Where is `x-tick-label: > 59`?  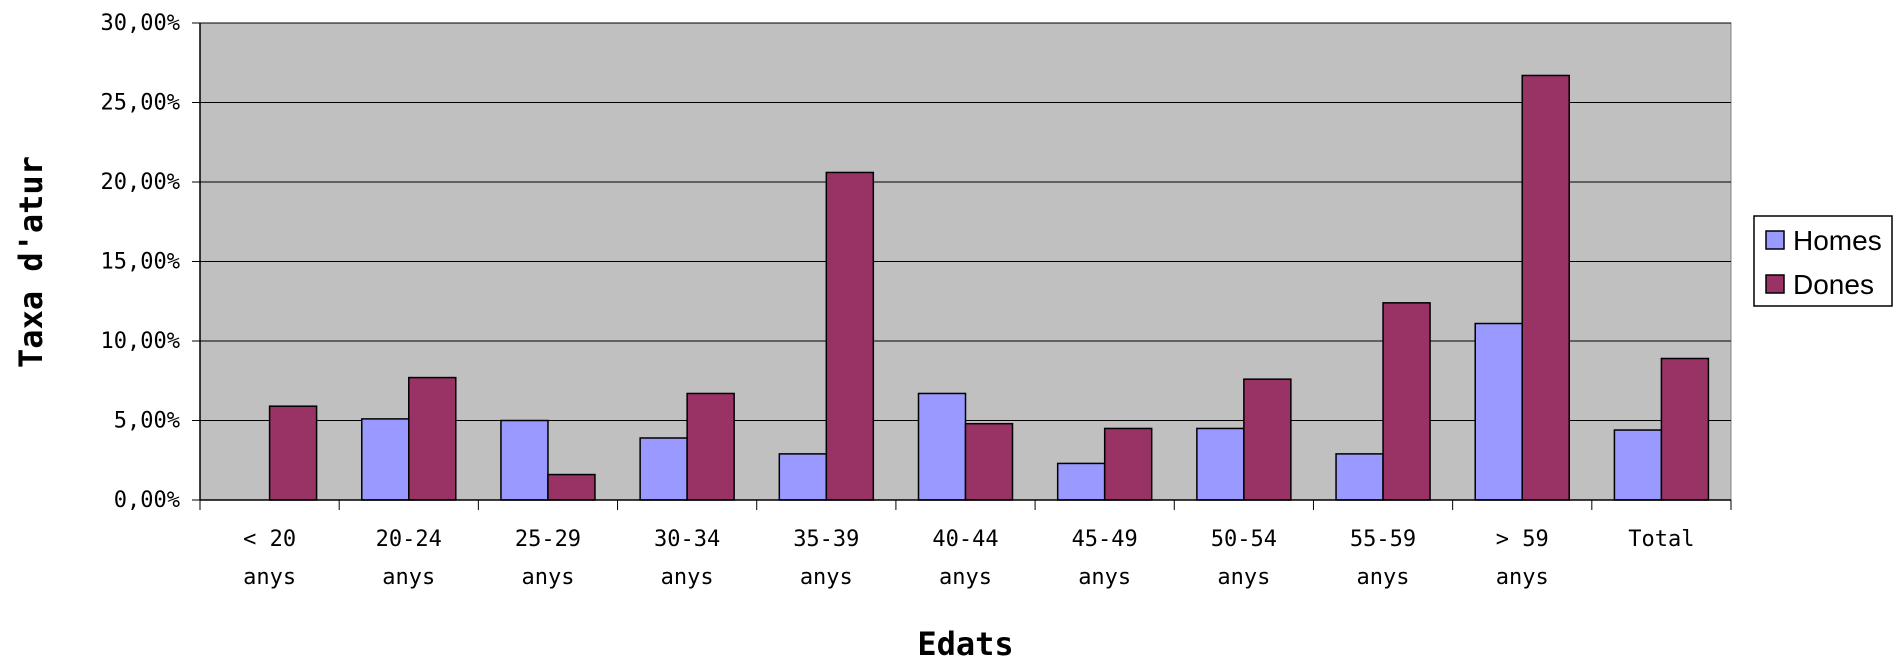
x-tick-label: > 59 is located at coordinates (1522, 539).